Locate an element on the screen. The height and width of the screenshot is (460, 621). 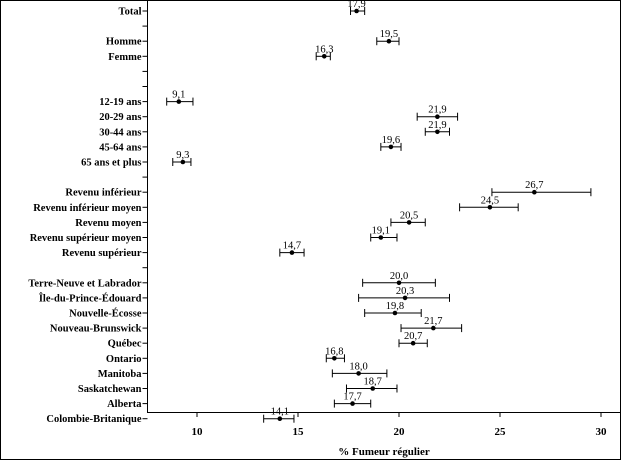
data-label: 19,6 is located at coordinates (391, 140).